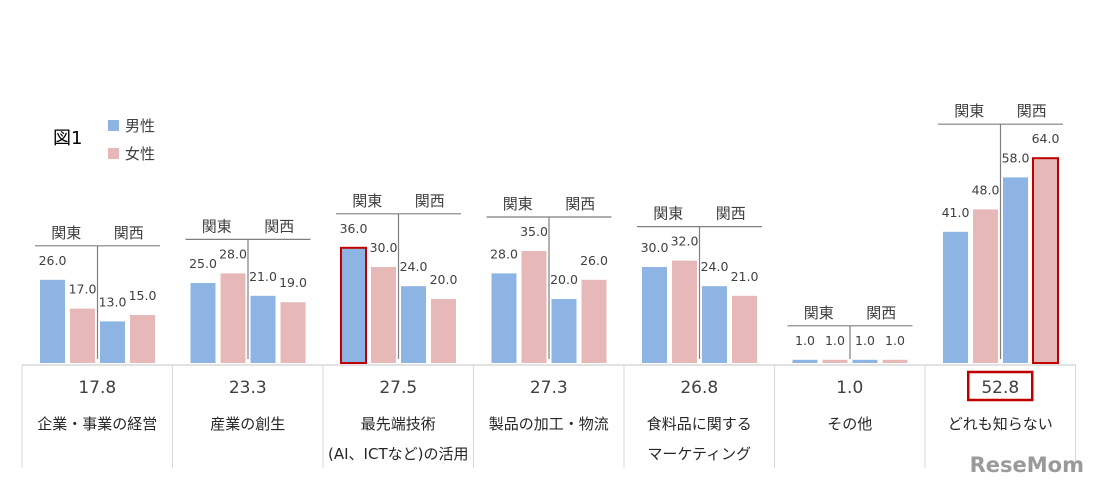 The width and height of the screenshot is (1098, 486). I want to click on category-label-6: その他, so click(849, 424).